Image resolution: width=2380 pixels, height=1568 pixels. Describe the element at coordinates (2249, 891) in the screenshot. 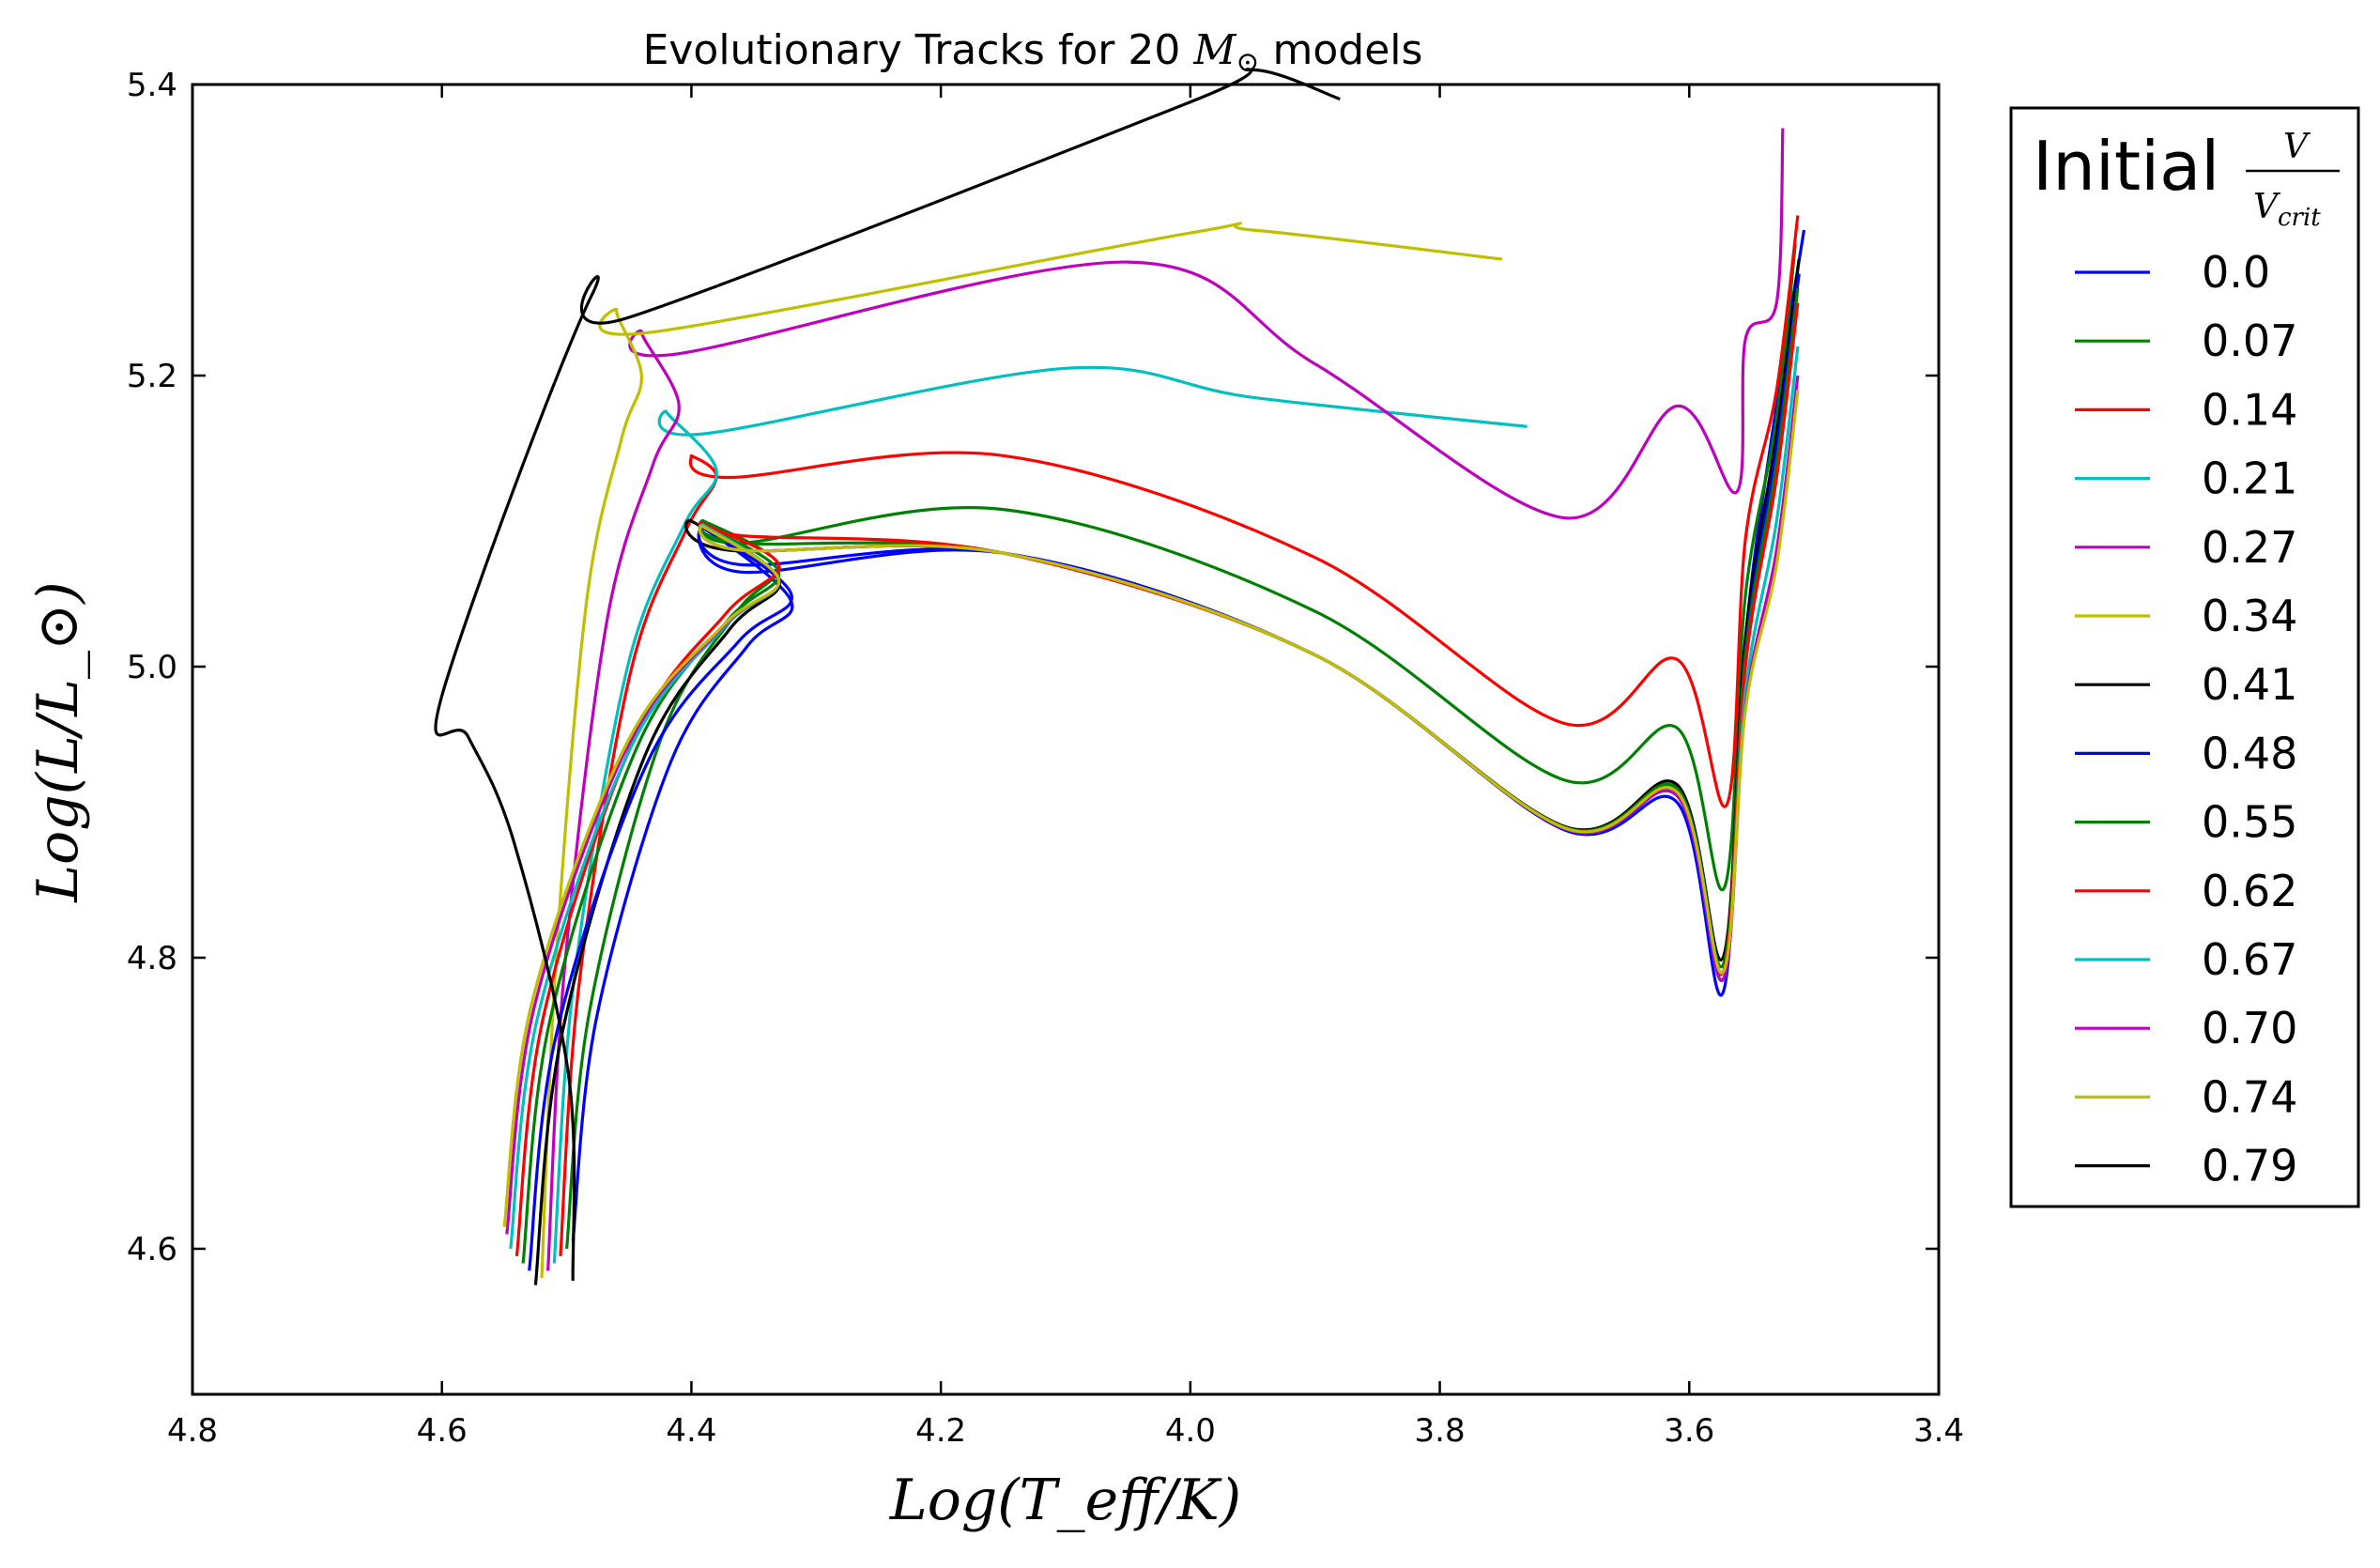

I see `legend-label: 0.62` at that location.